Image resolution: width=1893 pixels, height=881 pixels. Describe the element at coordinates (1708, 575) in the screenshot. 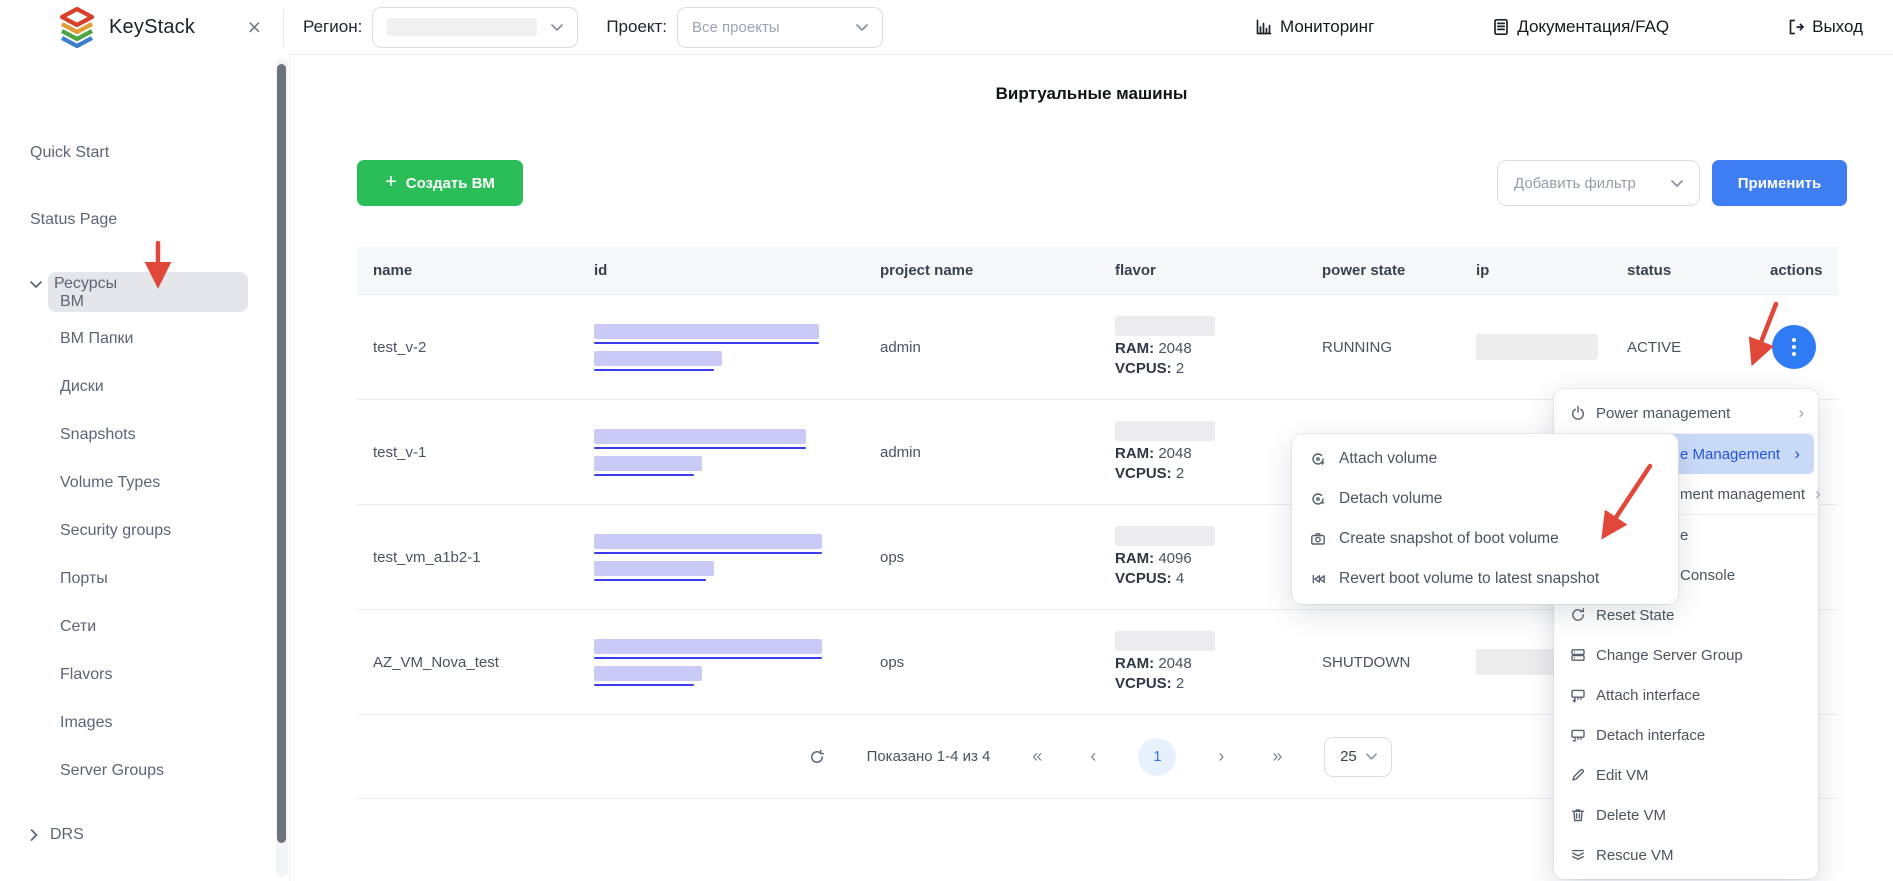

I see `menu-item-label: Console` at that location.